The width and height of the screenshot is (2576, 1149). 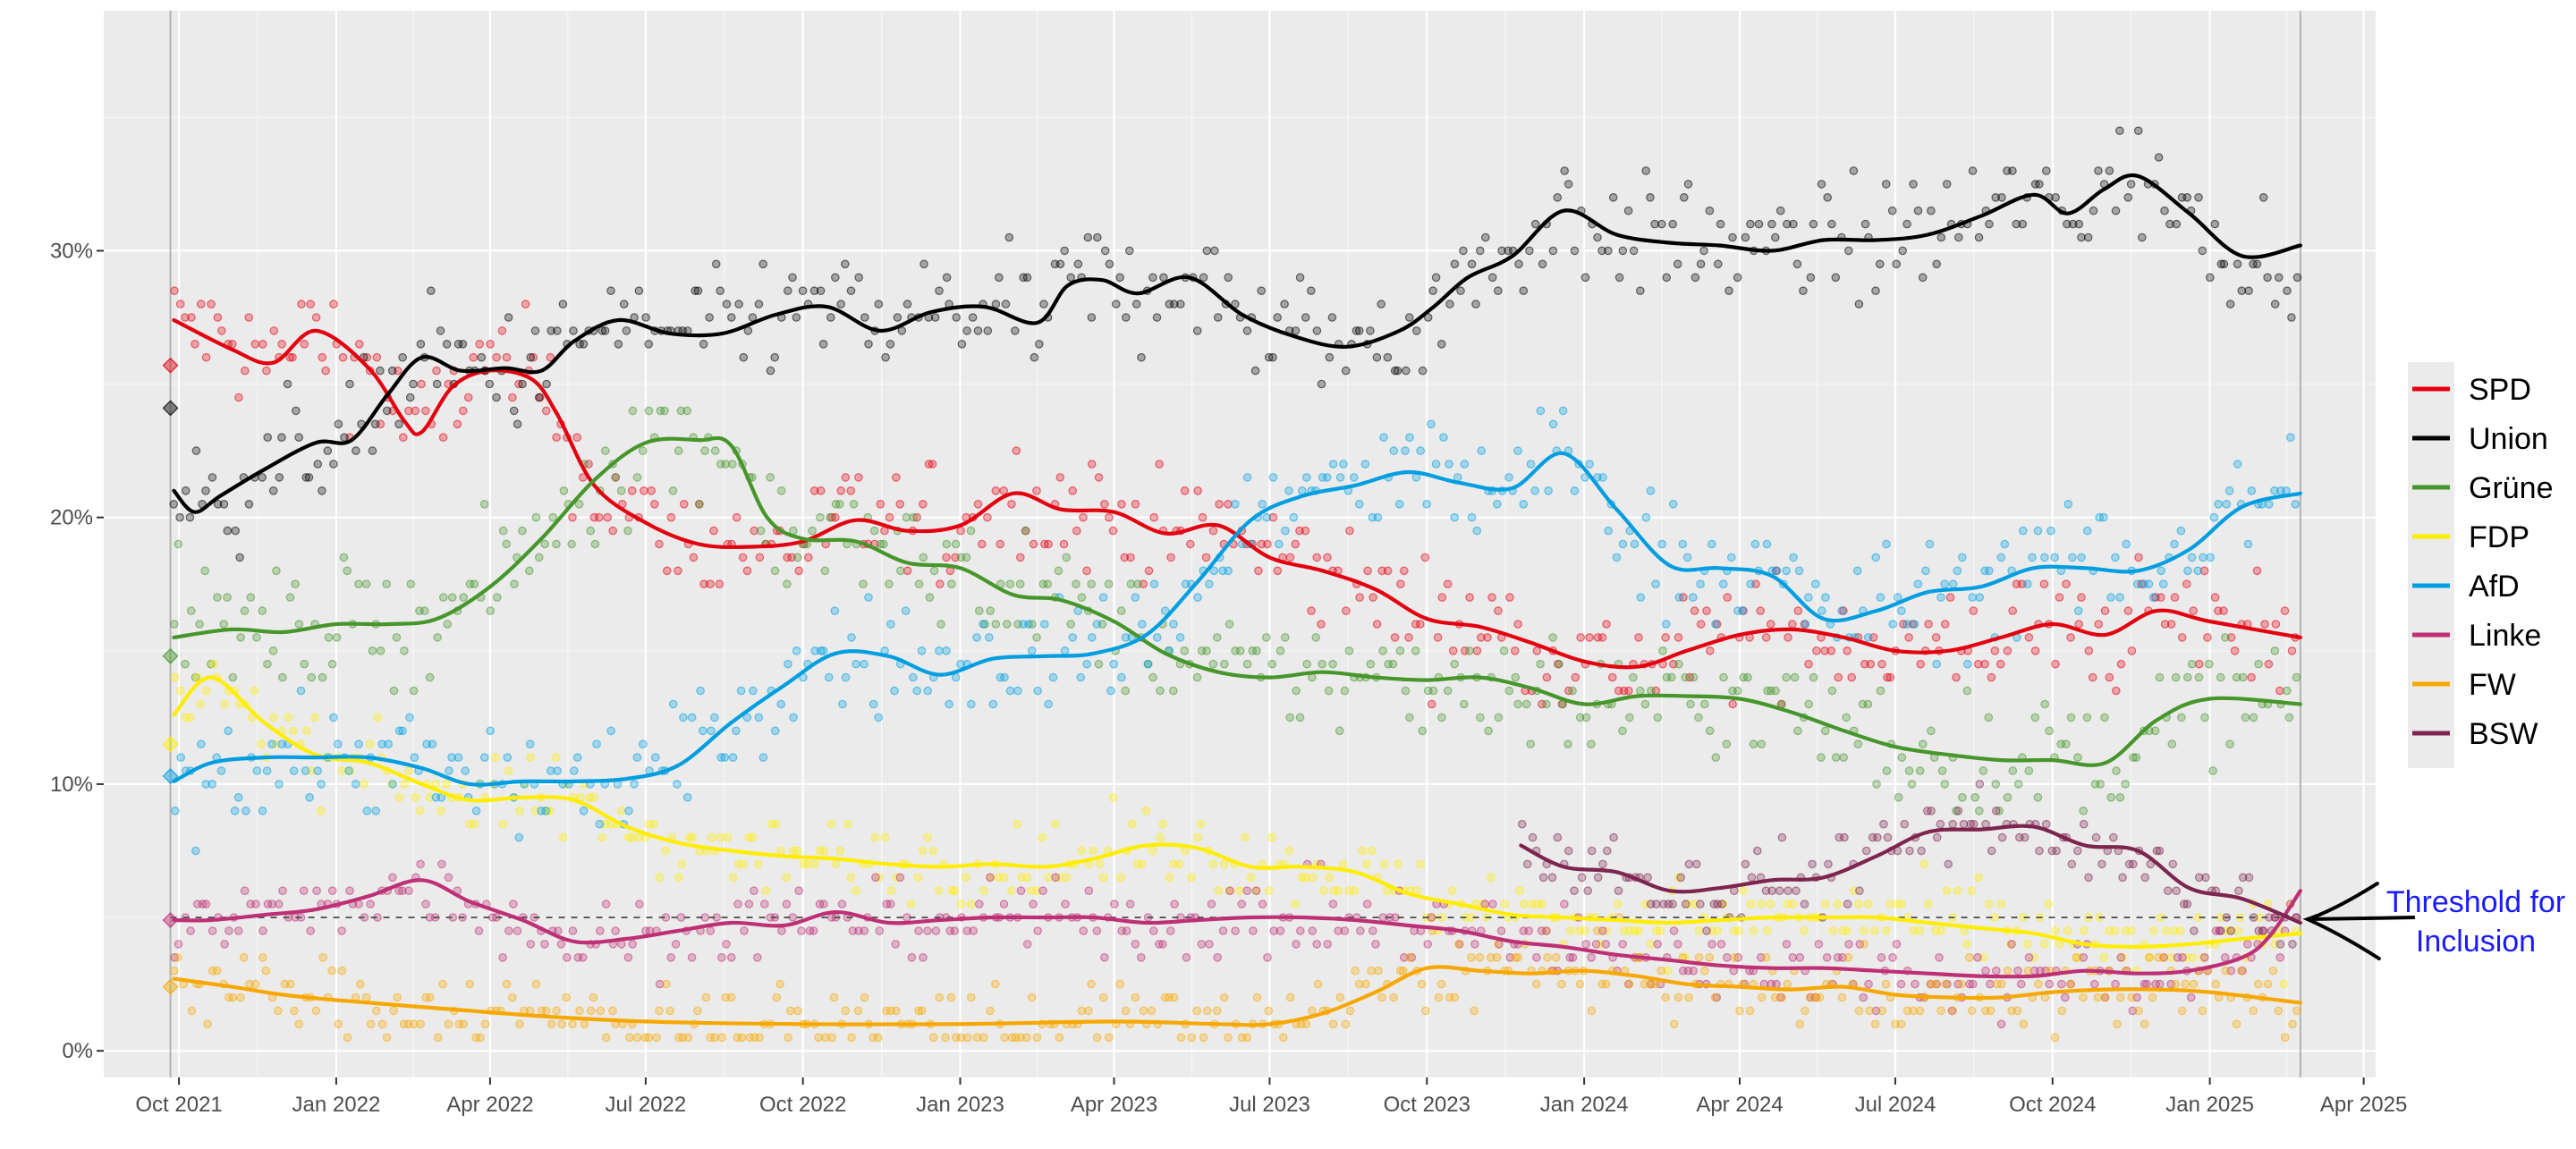 I want to click on start-markers, so click(x=170, y=676).